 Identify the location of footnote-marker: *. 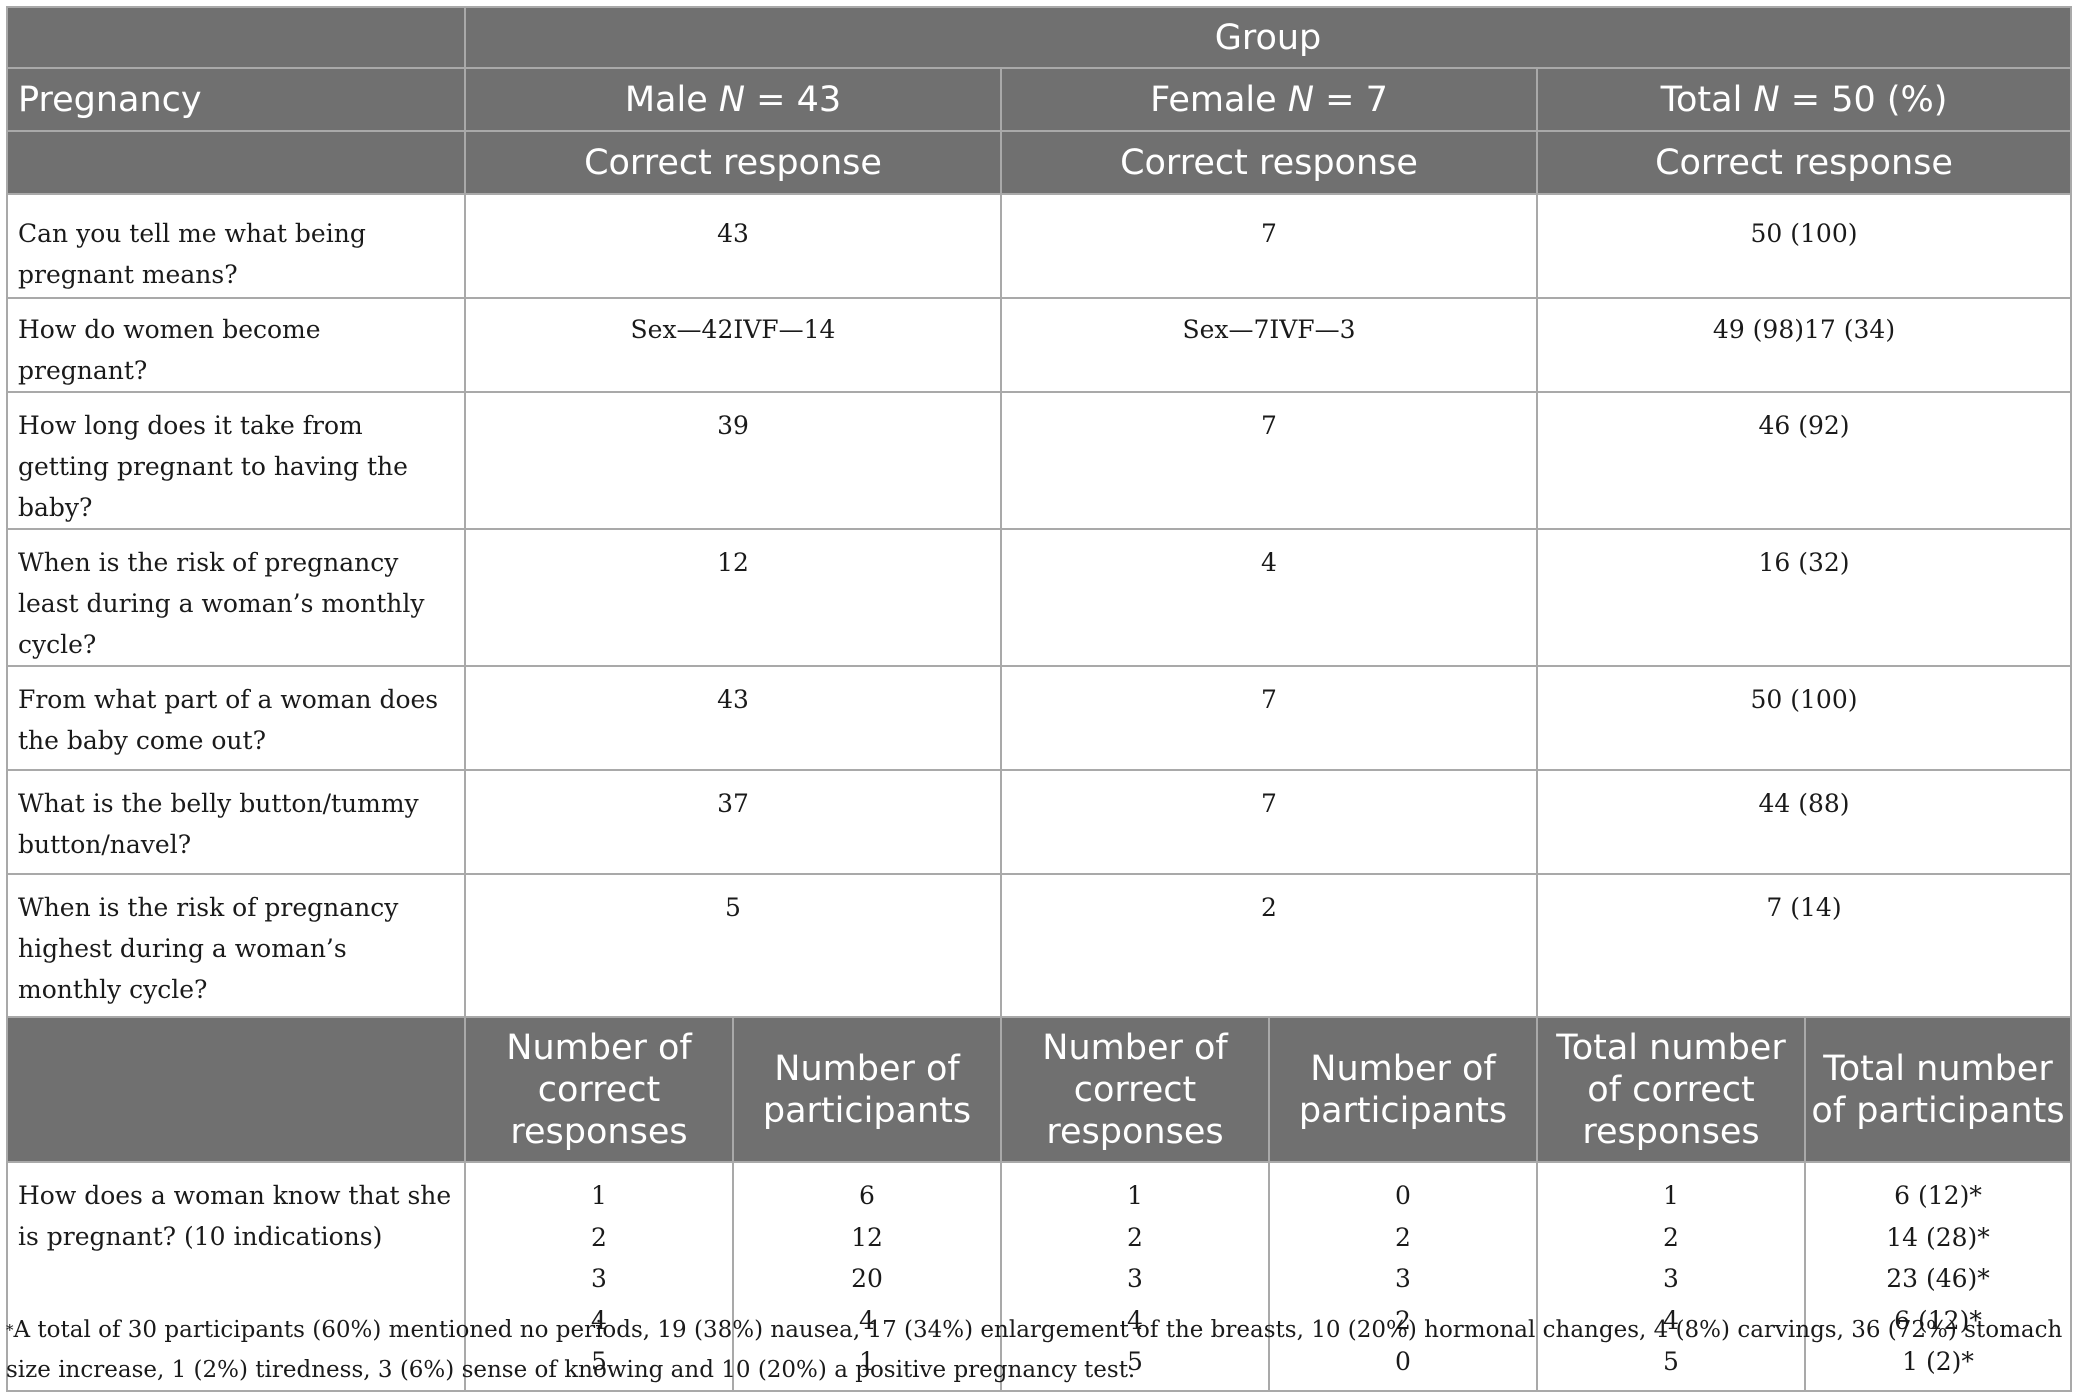
(10, 1330).